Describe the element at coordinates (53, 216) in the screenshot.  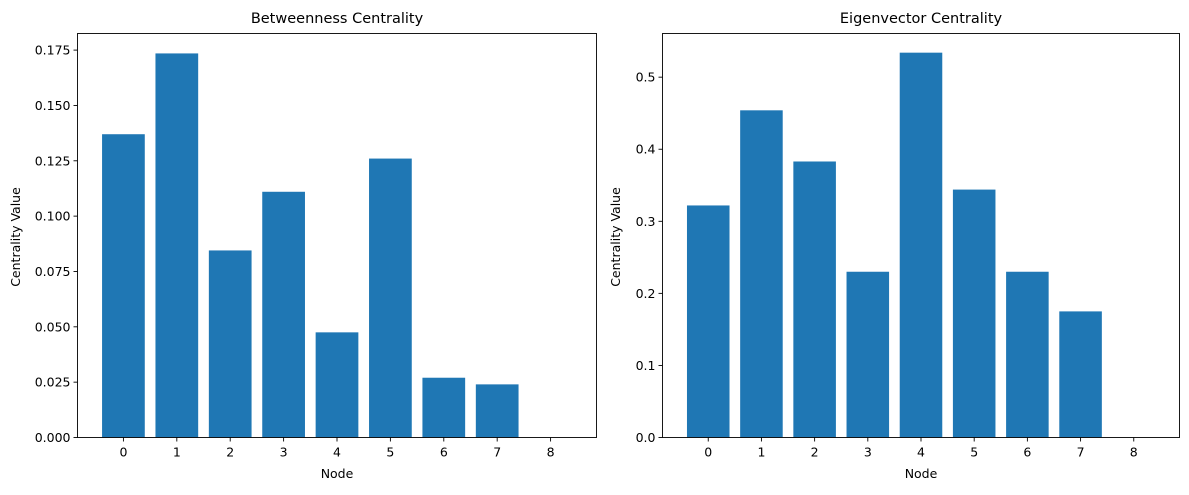
I see `y-tick-label: 0.100` at that location.